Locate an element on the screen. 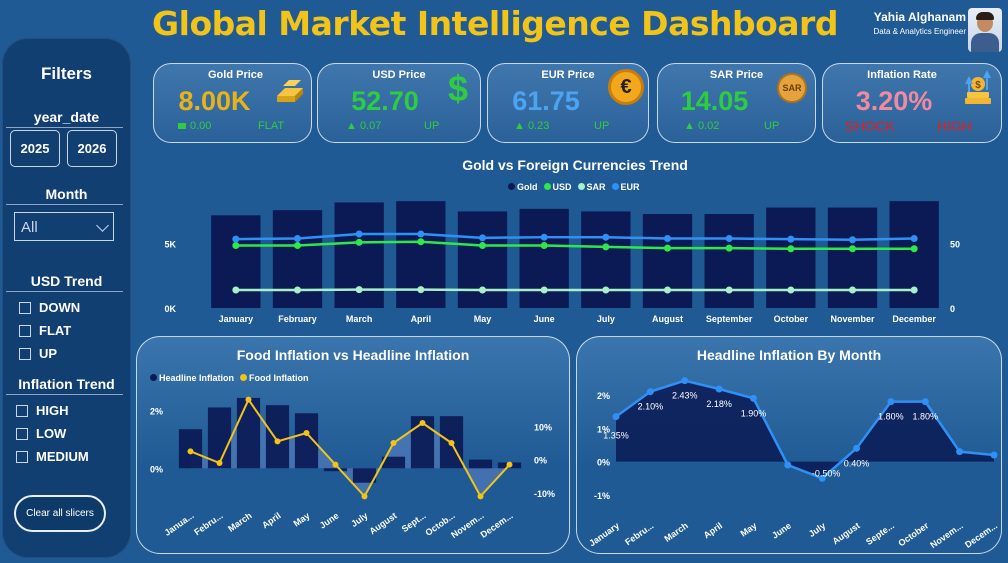 The height and width of the screenshot is (563, 1008). y-left-tick-label: 0K is located at coordinates (170, 309).